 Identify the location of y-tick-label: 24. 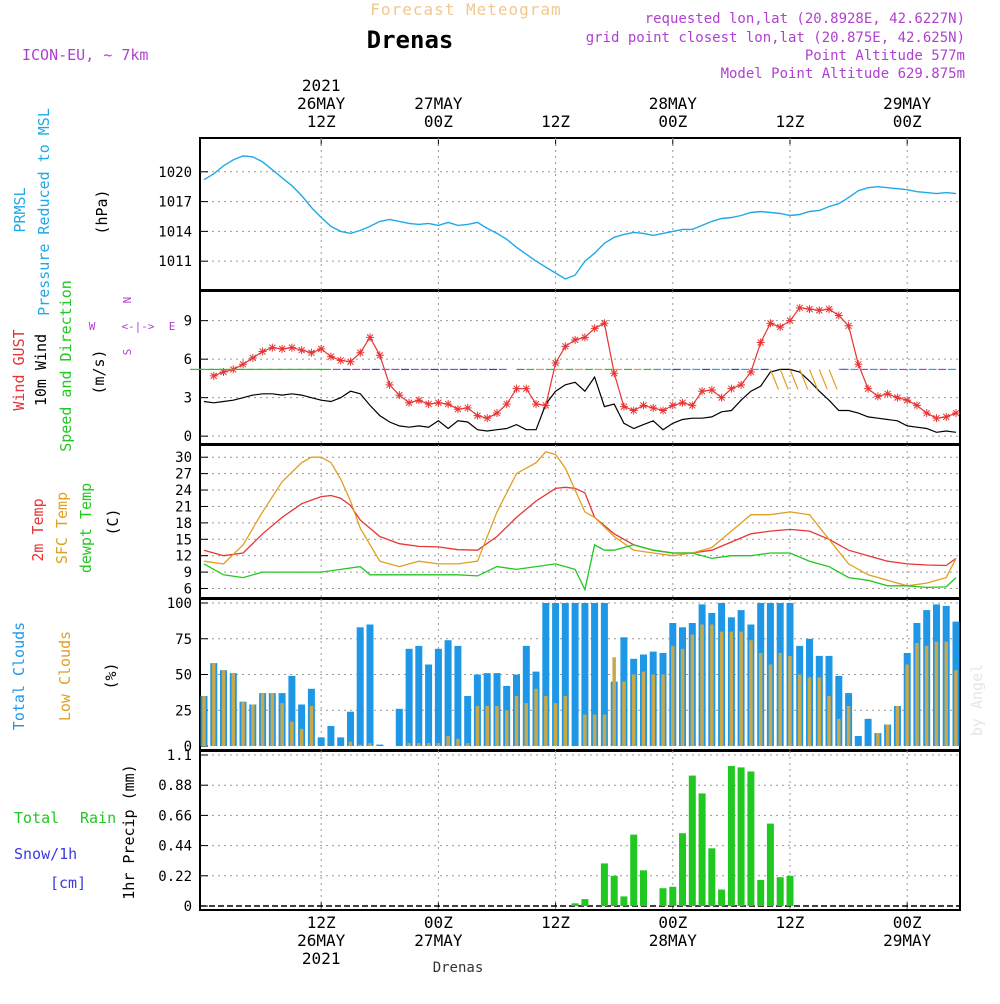
(183, 491).